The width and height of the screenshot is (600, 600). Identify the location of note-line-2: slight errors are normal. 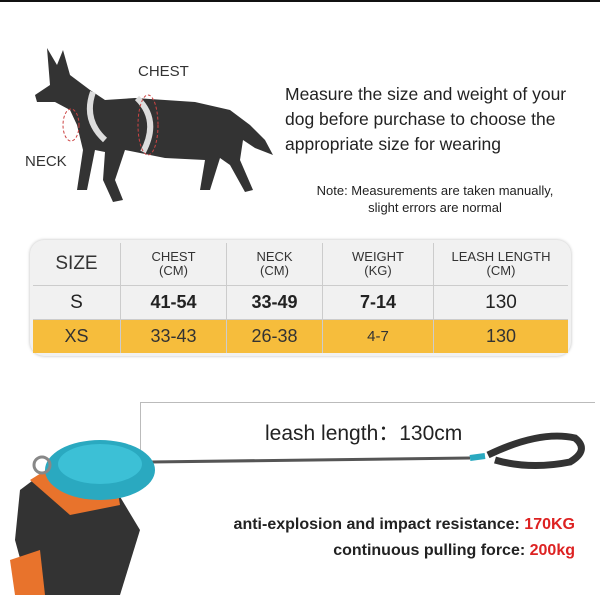
(435, 207).